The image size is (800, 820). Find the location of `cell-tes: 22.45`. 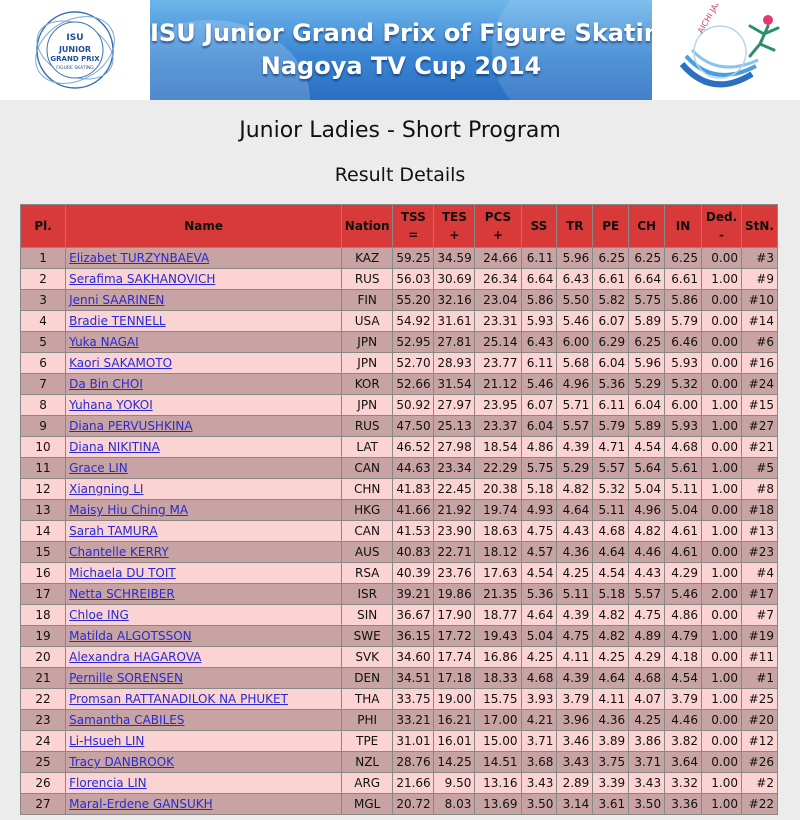

cell-tes: 22.45 is located at coordinates (454, 489).